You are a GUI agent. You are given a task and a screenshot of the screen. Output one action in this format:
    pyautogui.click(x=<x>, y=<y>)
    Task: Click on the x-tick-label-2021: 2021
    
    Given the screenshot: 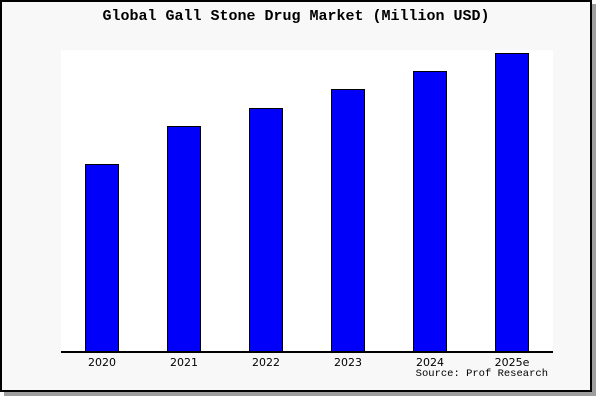 What is the action you would take?
    pyautogui.click(x=184, y=362)
    